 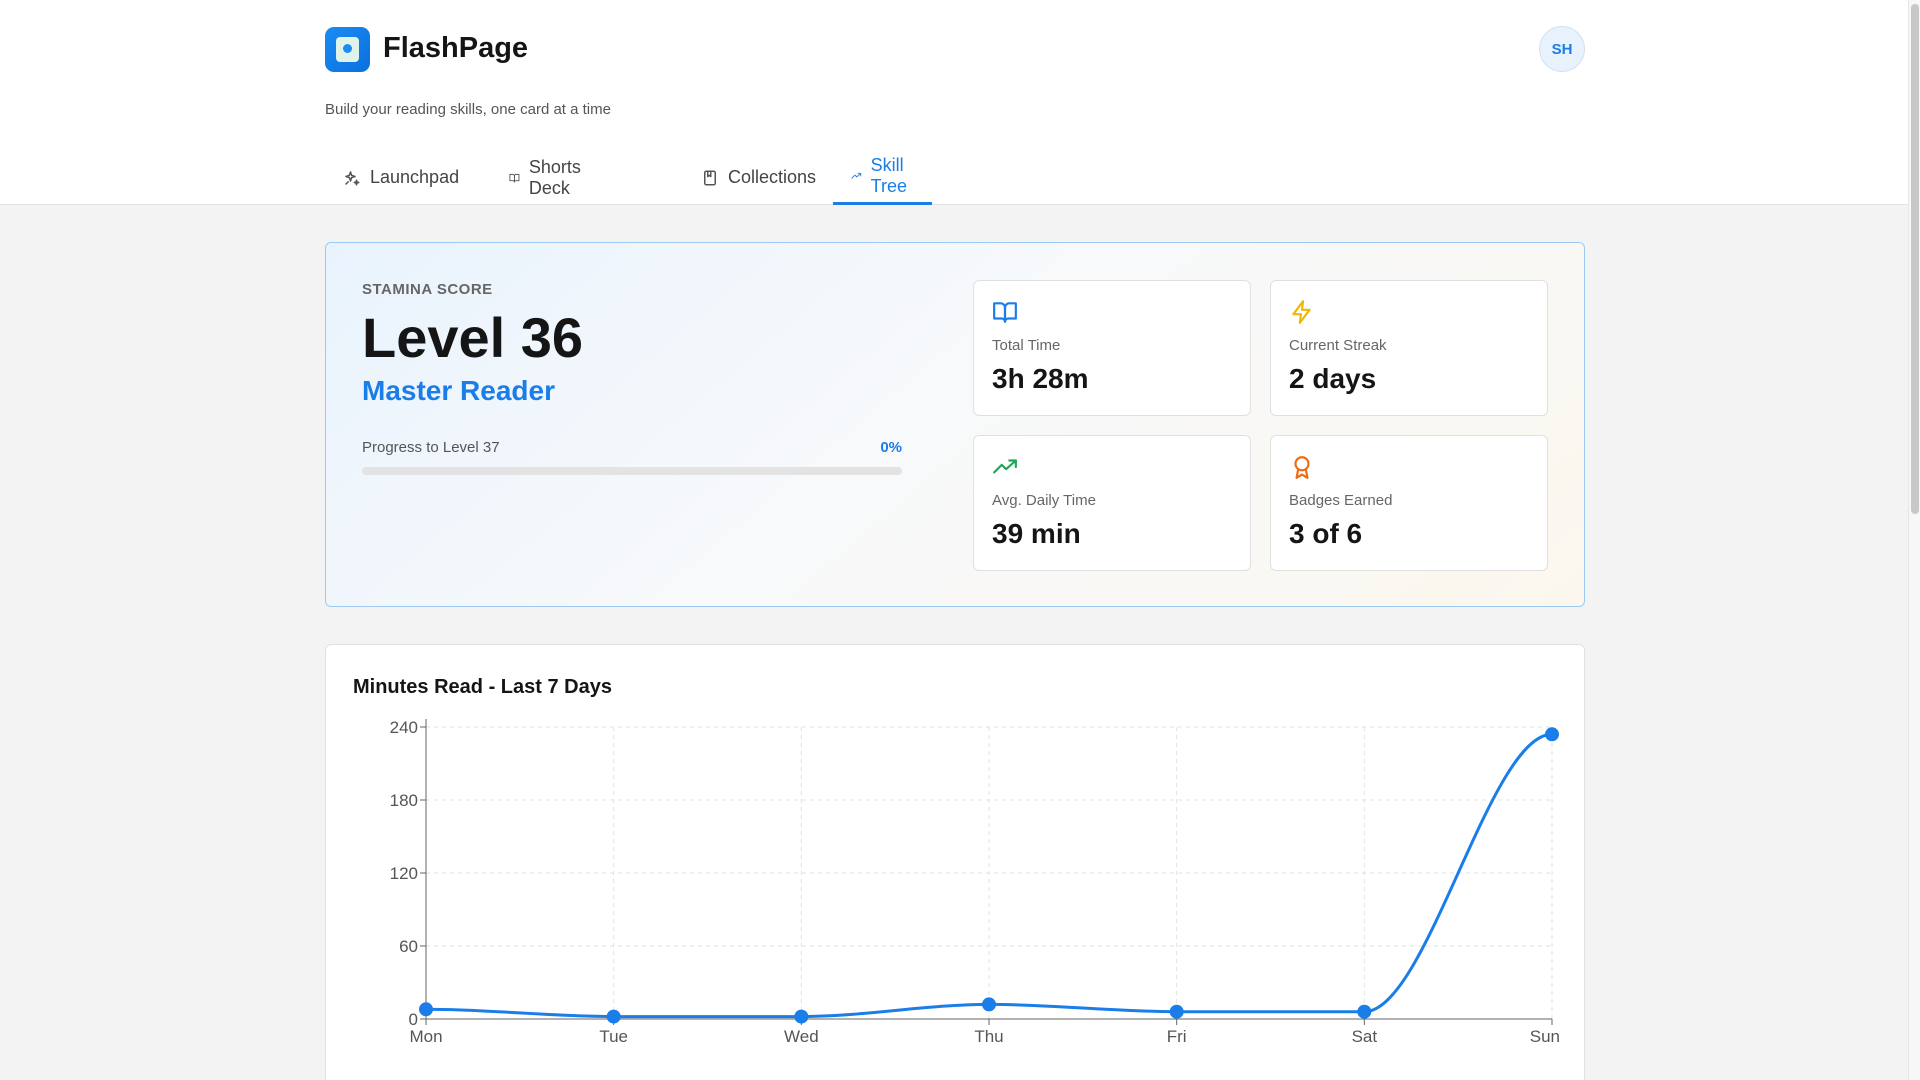 I want to click on level-progress-bar, so click(x=632, y=471).